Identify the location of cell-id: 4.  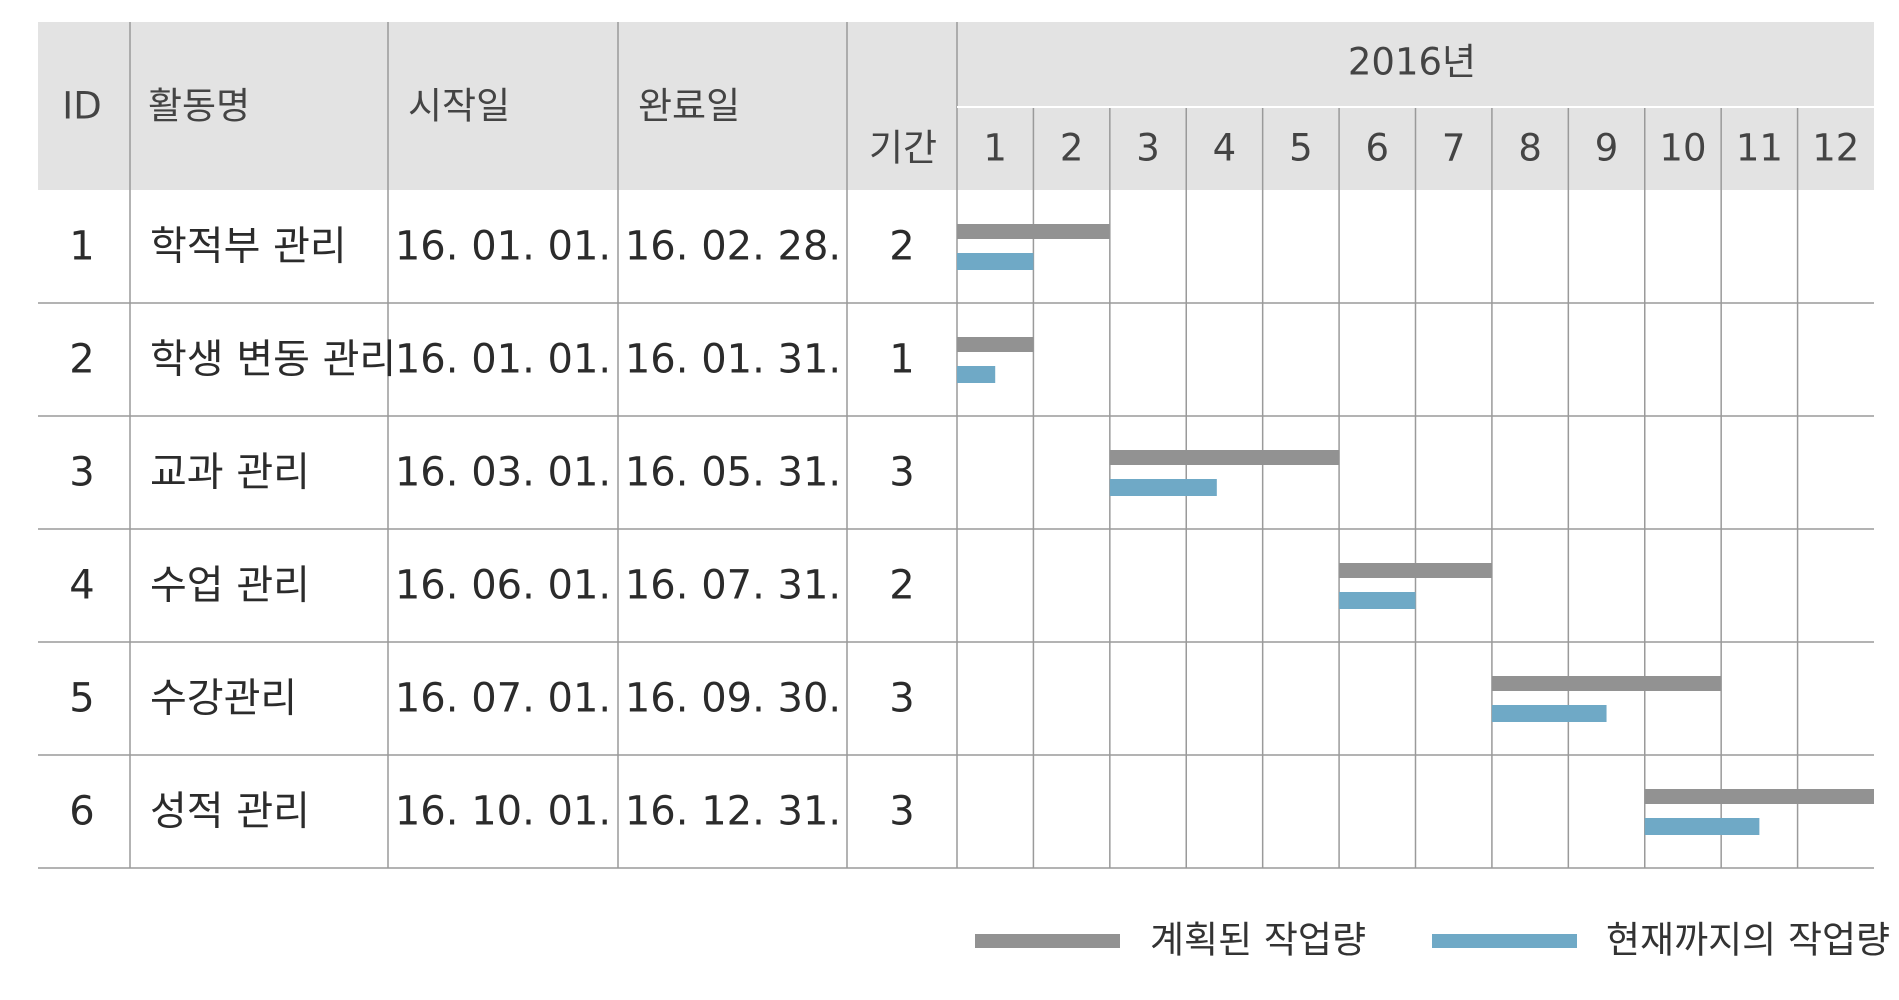
(81, 586).